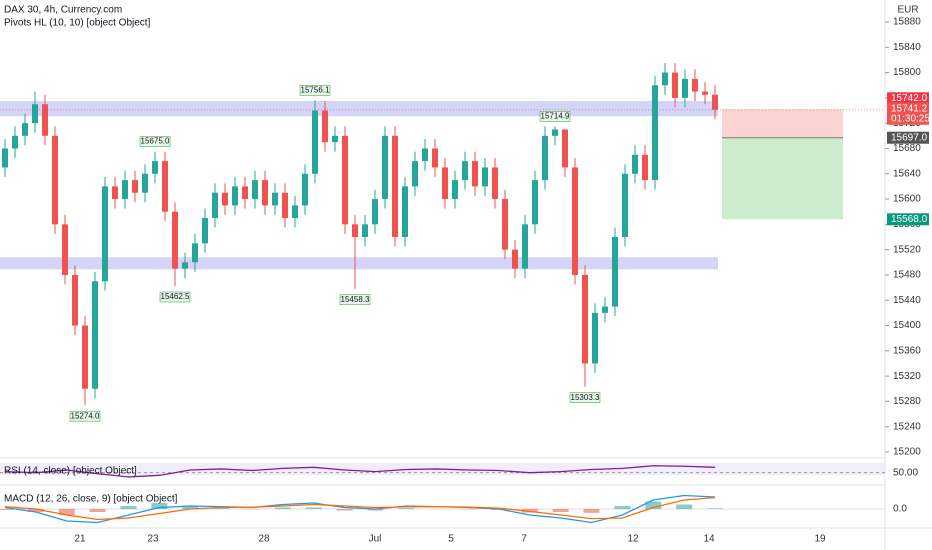 The width and height of the screenshot is (932, 550). I want to click on x-tick-label: 7, so click(524, 539).